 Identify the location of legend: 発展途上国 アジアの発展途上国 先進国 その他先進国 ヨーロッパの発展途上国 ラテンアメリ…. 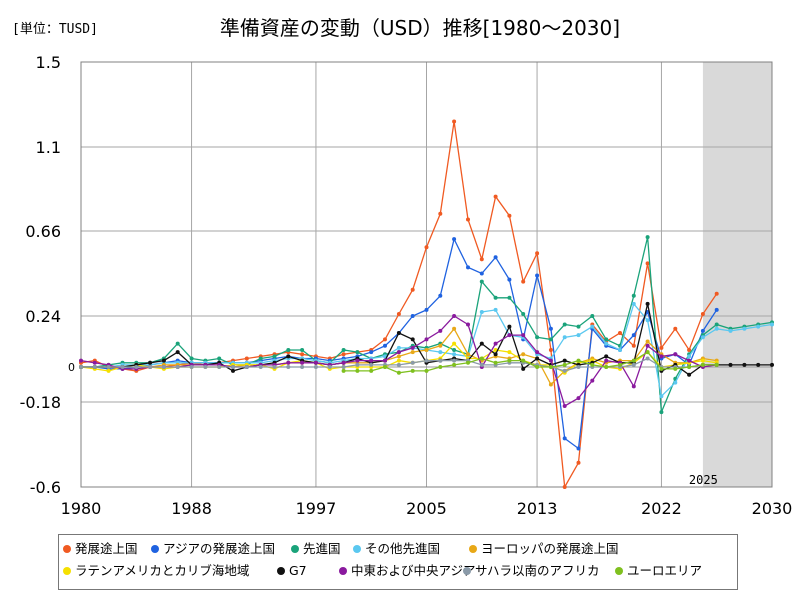
(398, 562).